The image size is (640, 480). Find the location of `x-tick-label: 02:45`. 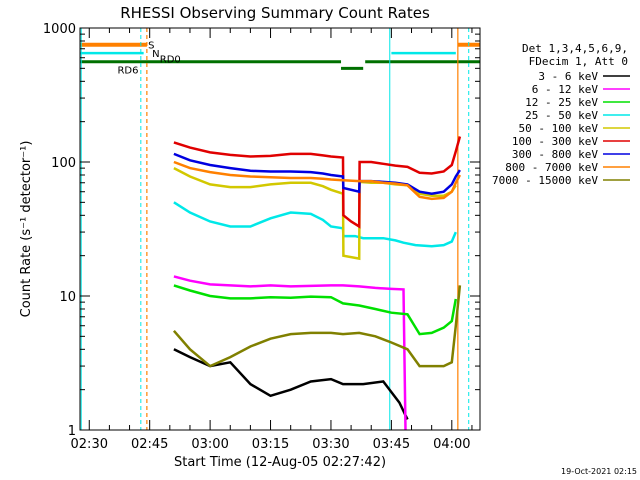

x-tick-label: 02:45 is located at coordinates (149, 444).